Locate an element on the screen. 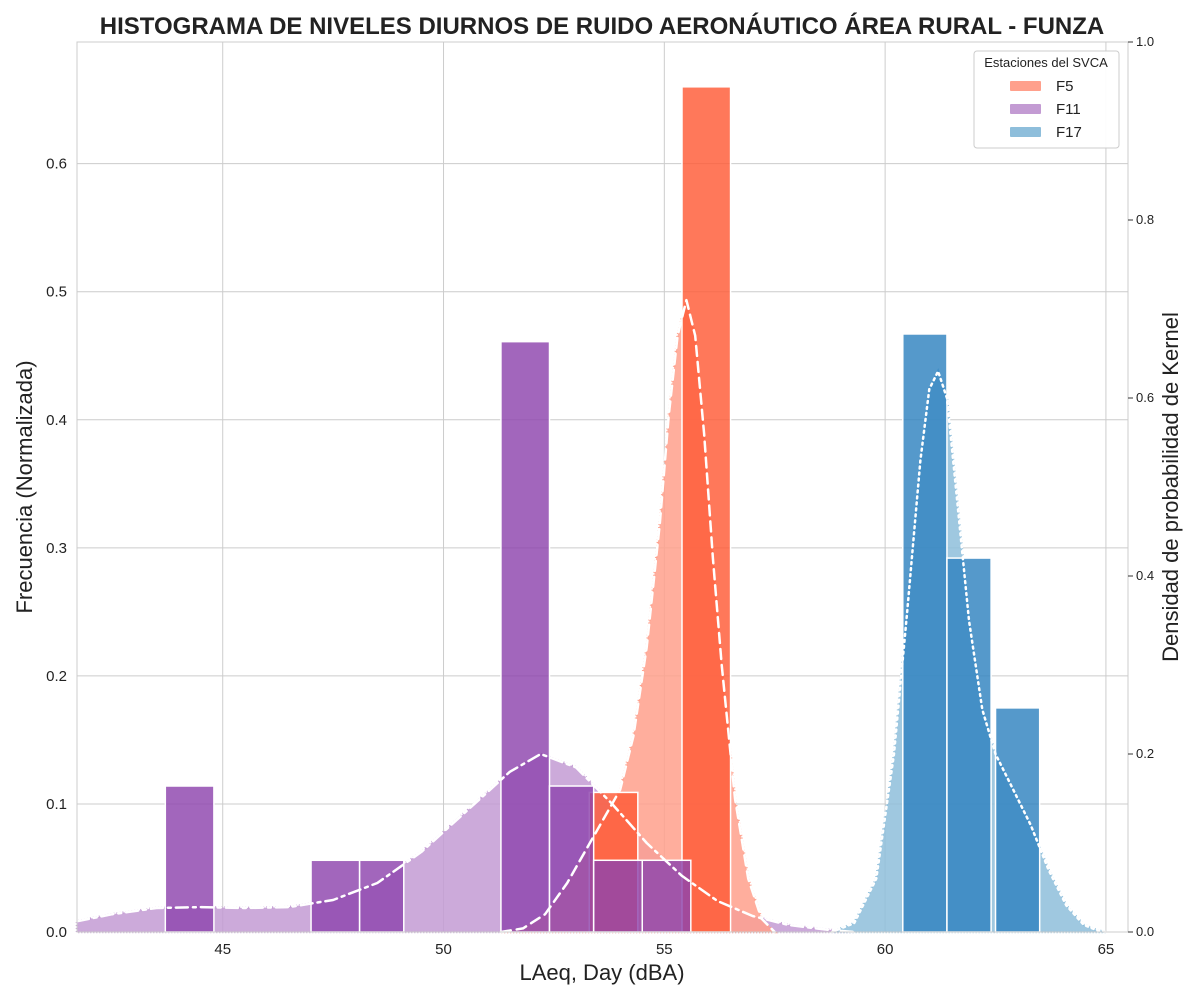  legend-label-f11: F11 is located at coordinates (1068, 109).